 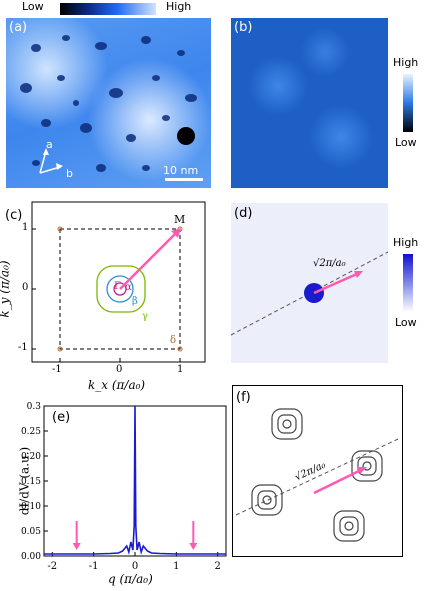 I want to click on x-tick-label: 2, so click(x=218, y=566).